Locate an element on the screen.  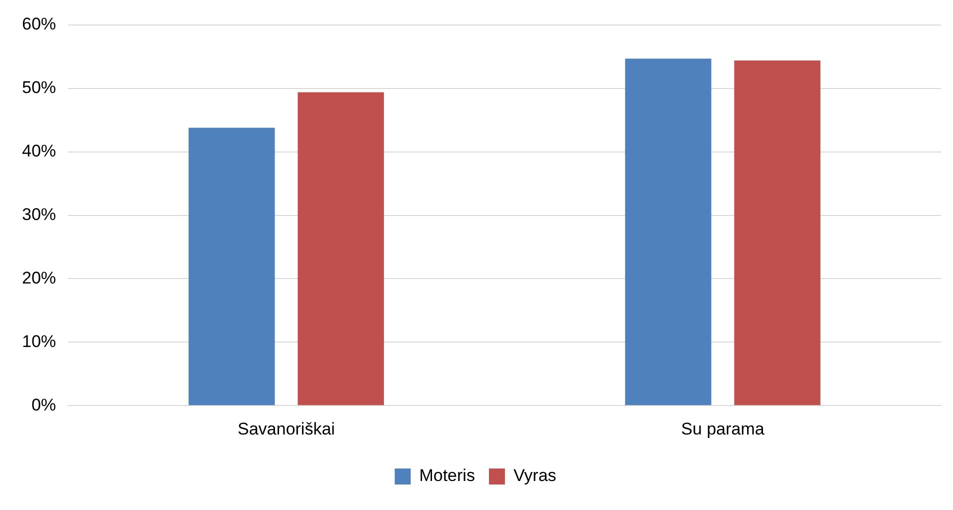
legend-label: Moteris is located at coordinates (447, 476).